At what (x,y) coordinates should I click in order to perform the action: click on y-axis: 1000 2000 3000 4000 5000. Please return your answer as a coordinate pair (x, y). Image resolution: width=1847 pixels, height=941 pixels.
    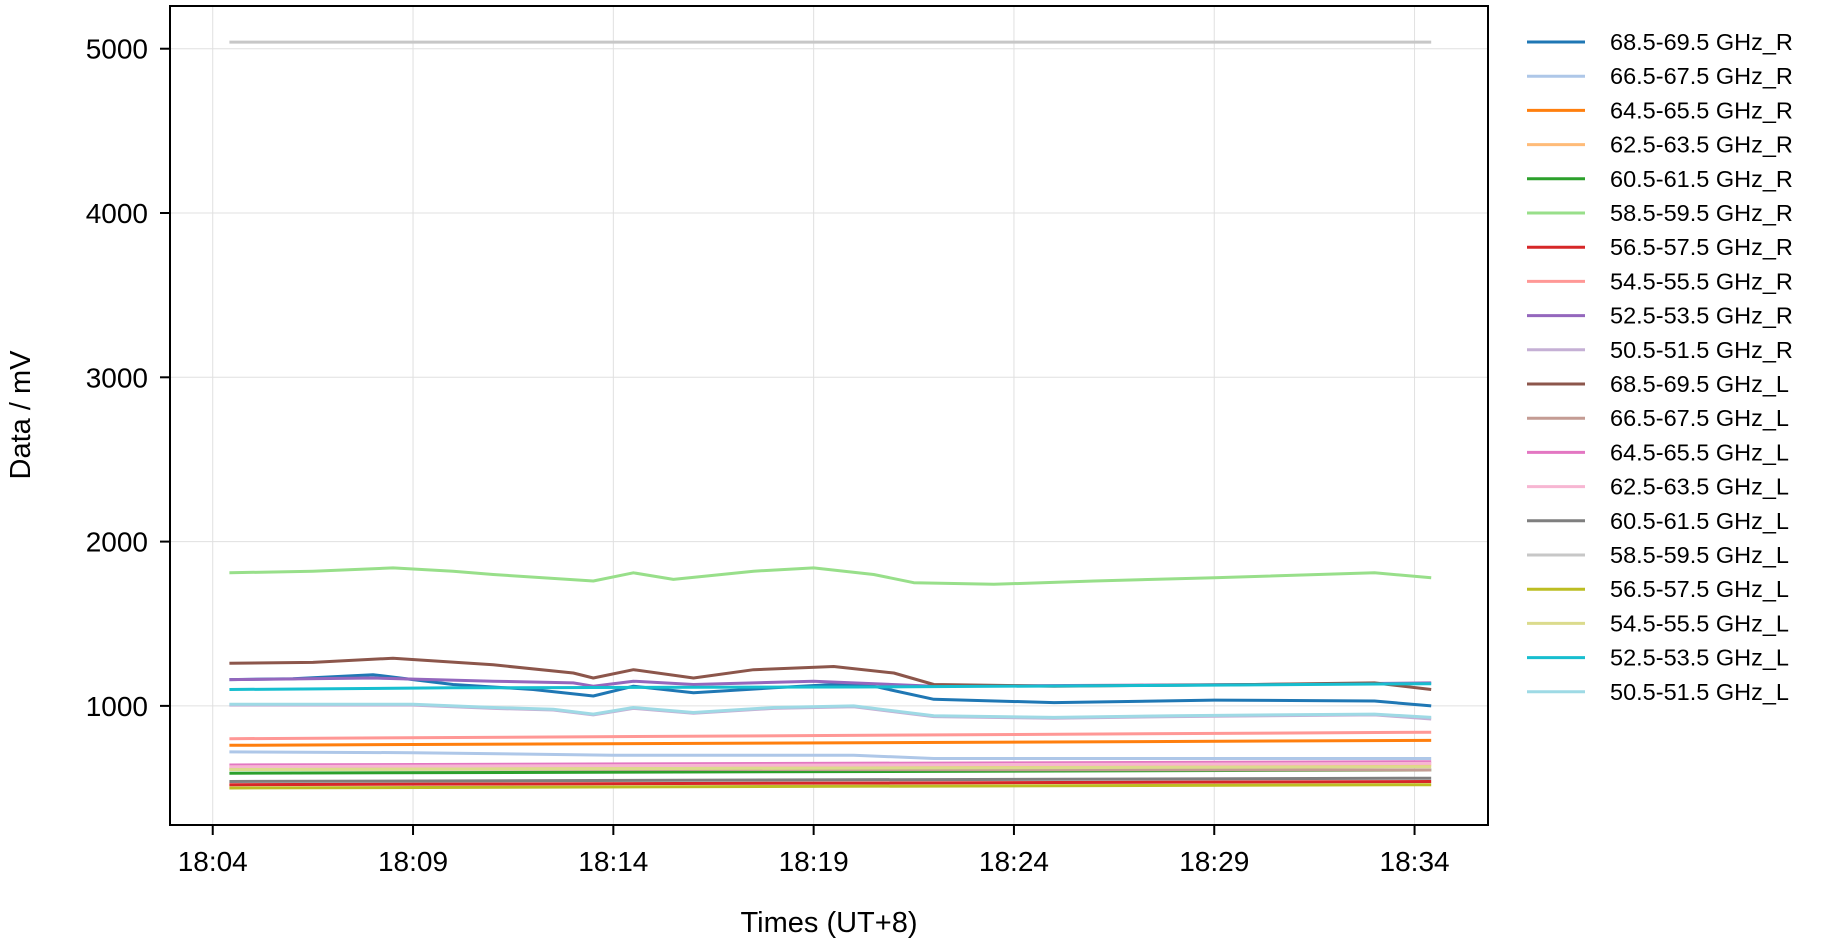
    Looking at the image, I should click on (128, 378).